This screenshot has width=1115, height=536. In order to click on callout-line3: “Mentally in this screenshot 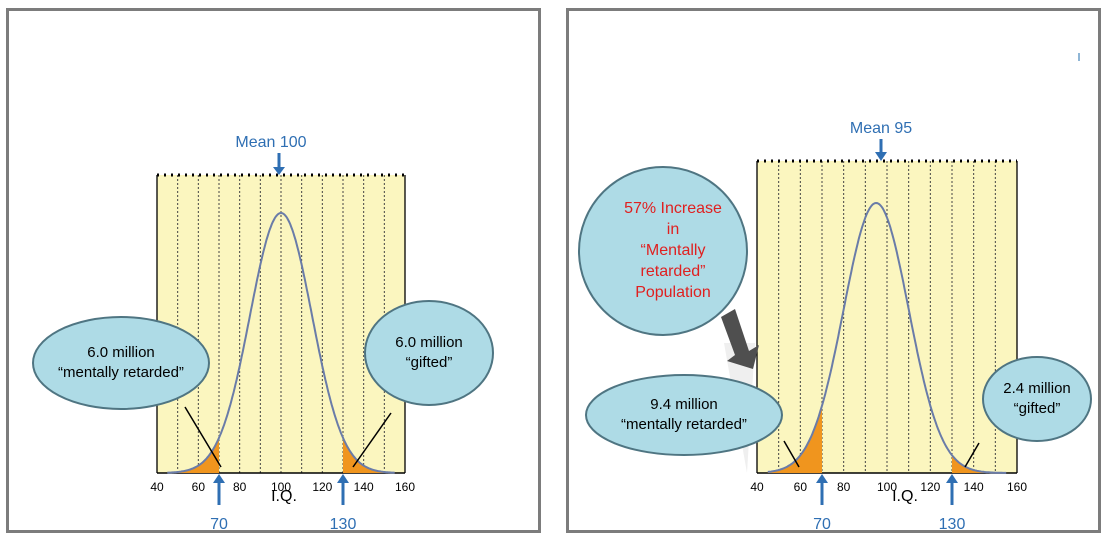, I will do `click(673, 250)`.